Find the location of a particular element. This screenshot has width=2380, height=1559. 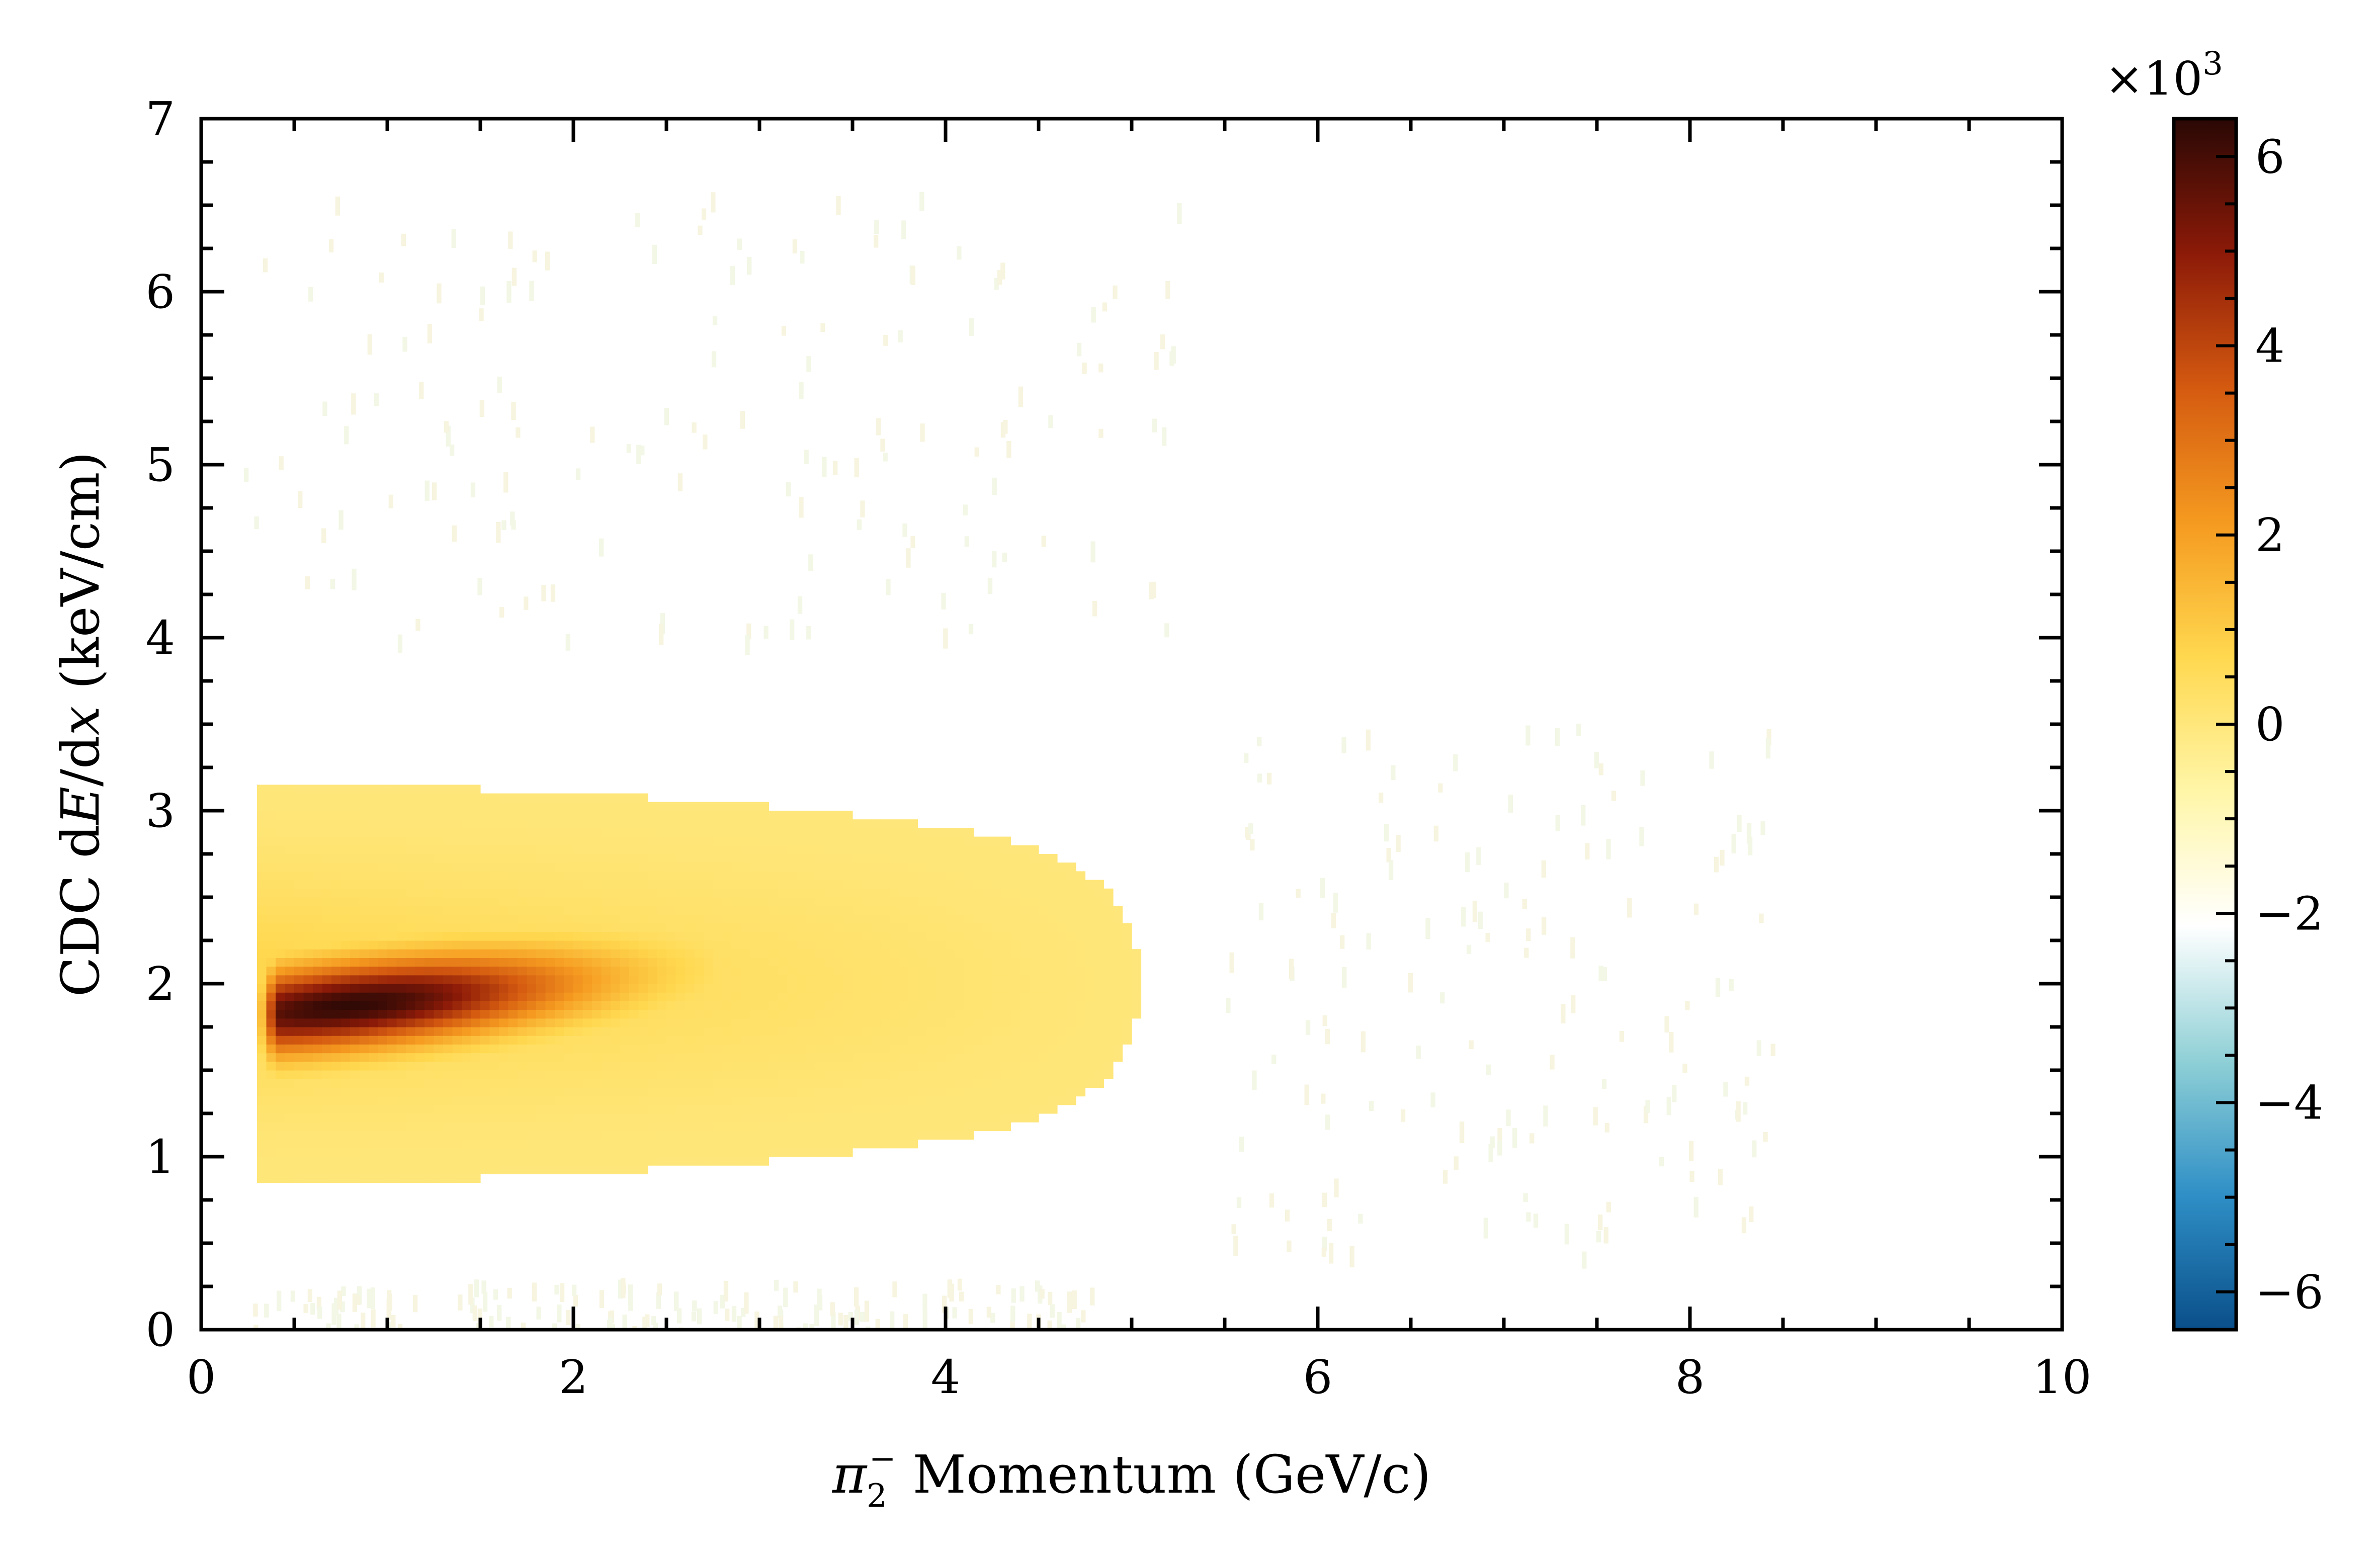

x-axis-title: π2− Momentum (GeV/c) is located at coordinates (1131, 1477).